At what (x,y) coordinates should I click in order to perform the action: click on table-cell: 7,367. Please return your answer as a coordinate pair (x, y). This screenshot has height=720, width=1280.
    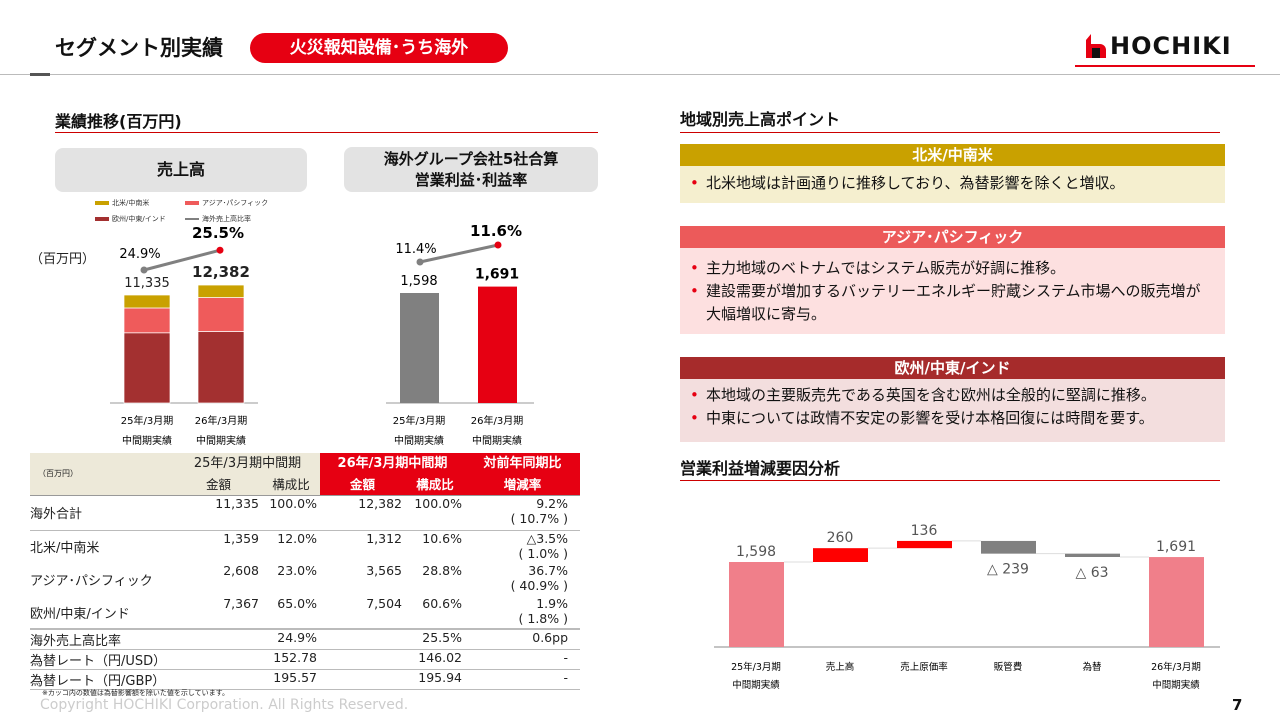
    Looking at the image, I should click on (241, 603).